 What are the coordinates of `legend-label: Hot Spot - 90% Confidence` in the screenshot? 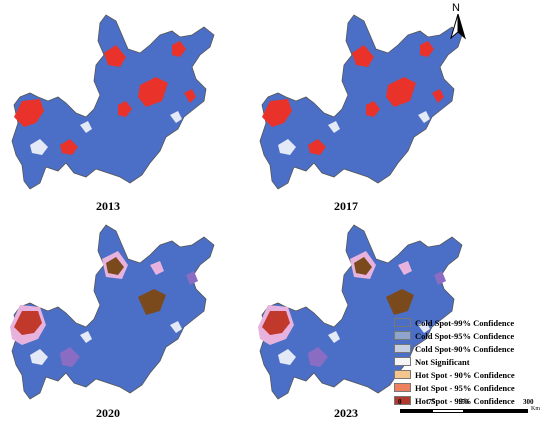 It's located at (465, 374).